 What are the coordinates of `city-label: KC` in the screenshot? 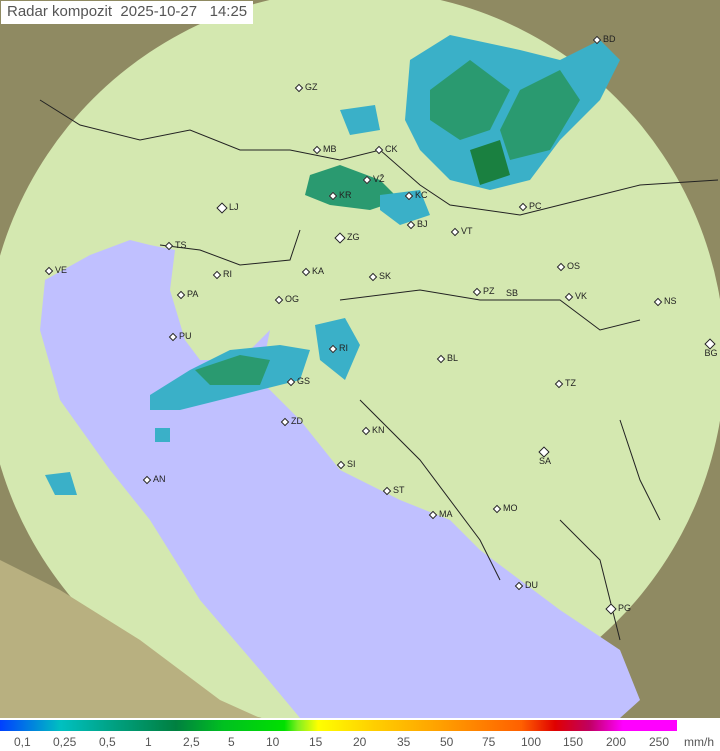 It's located at (421, 195).